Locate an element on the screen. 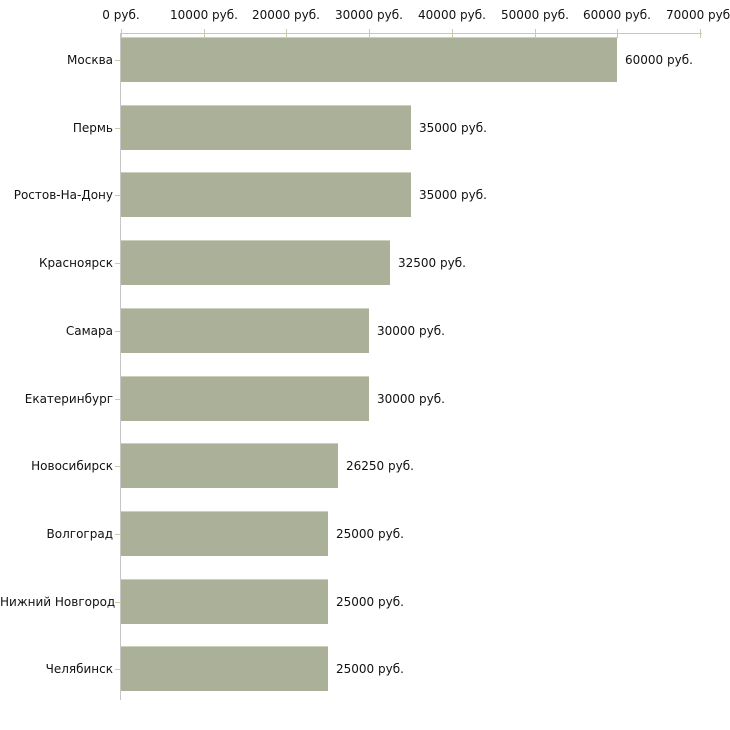 The image size is (730, 730). x-axis-tick-label: 10000 руб. is located at coordinates (204, 15).